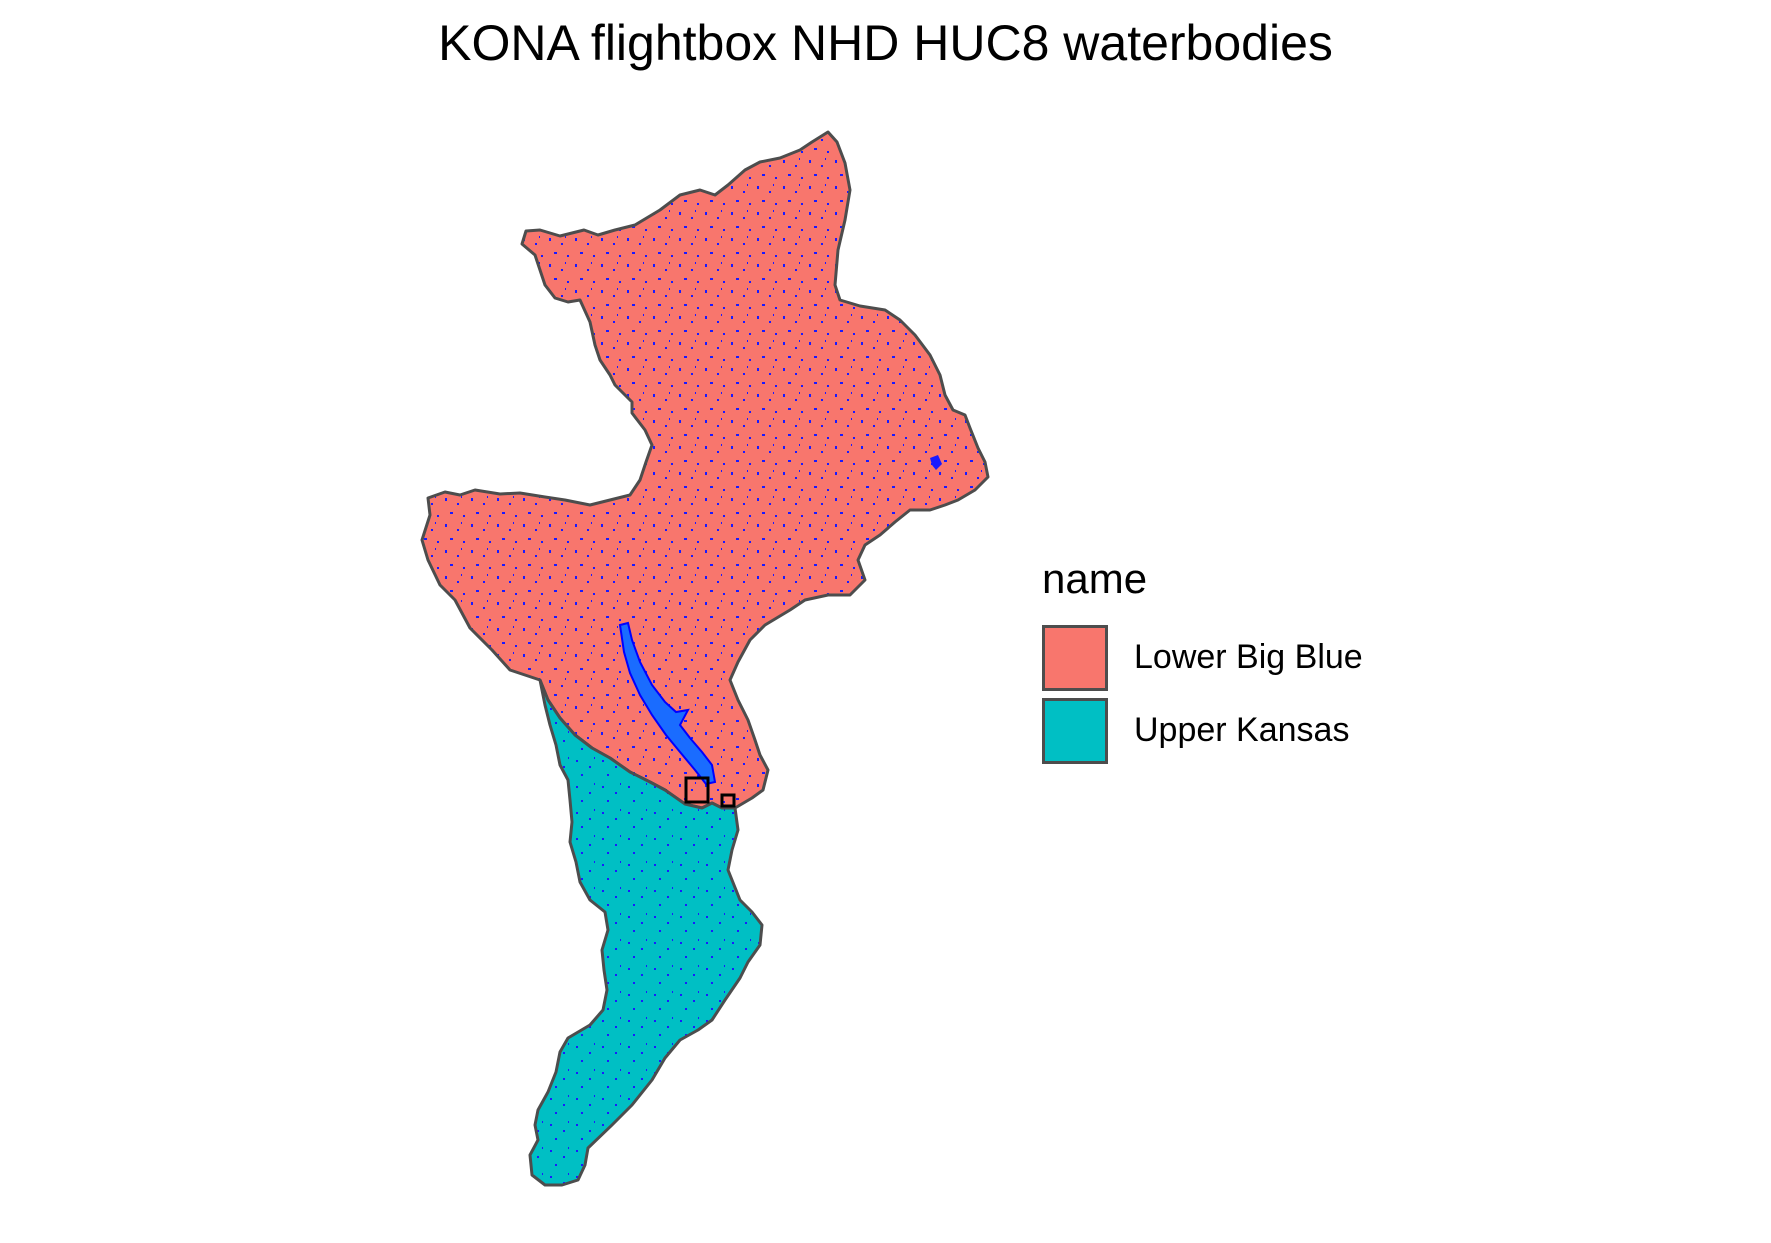  Describe the element at coordinates (1248, 657) in the screenshot. I see `legend-label-lower-big-blue: Lower Big Blue` at that location.